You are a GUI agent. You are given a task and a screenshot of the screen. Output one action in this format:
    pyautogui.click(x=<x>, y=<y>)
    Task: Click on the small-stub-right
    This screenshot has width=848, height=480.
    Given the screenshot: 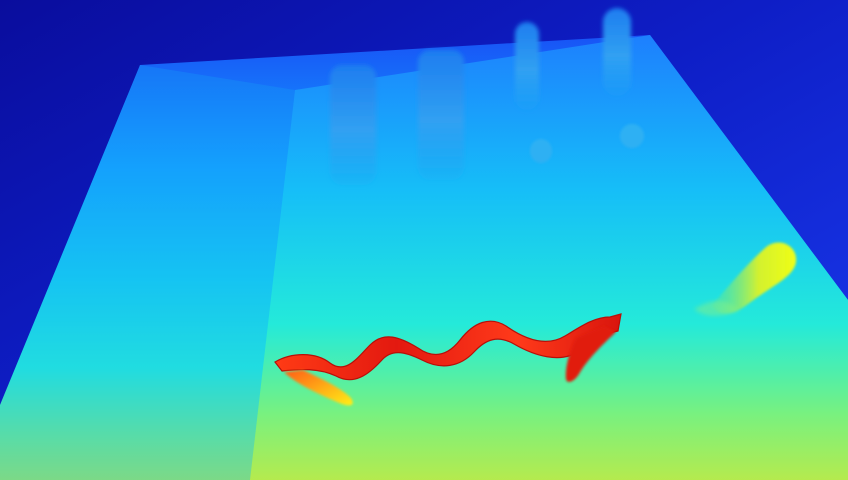 What is the action you would take?
    pyautogui.click(x=632, y=136)
    